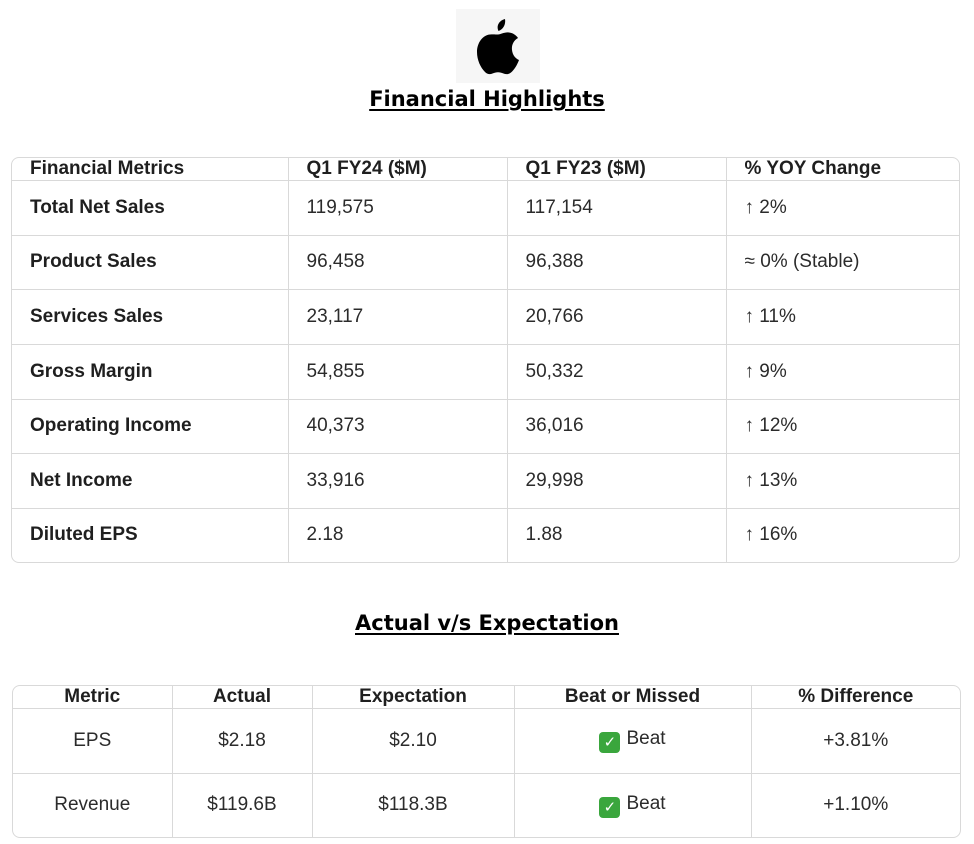 This screenshot has height=844, width=974. I want to click on metric-name: Gross Margin, so click(150, 372).